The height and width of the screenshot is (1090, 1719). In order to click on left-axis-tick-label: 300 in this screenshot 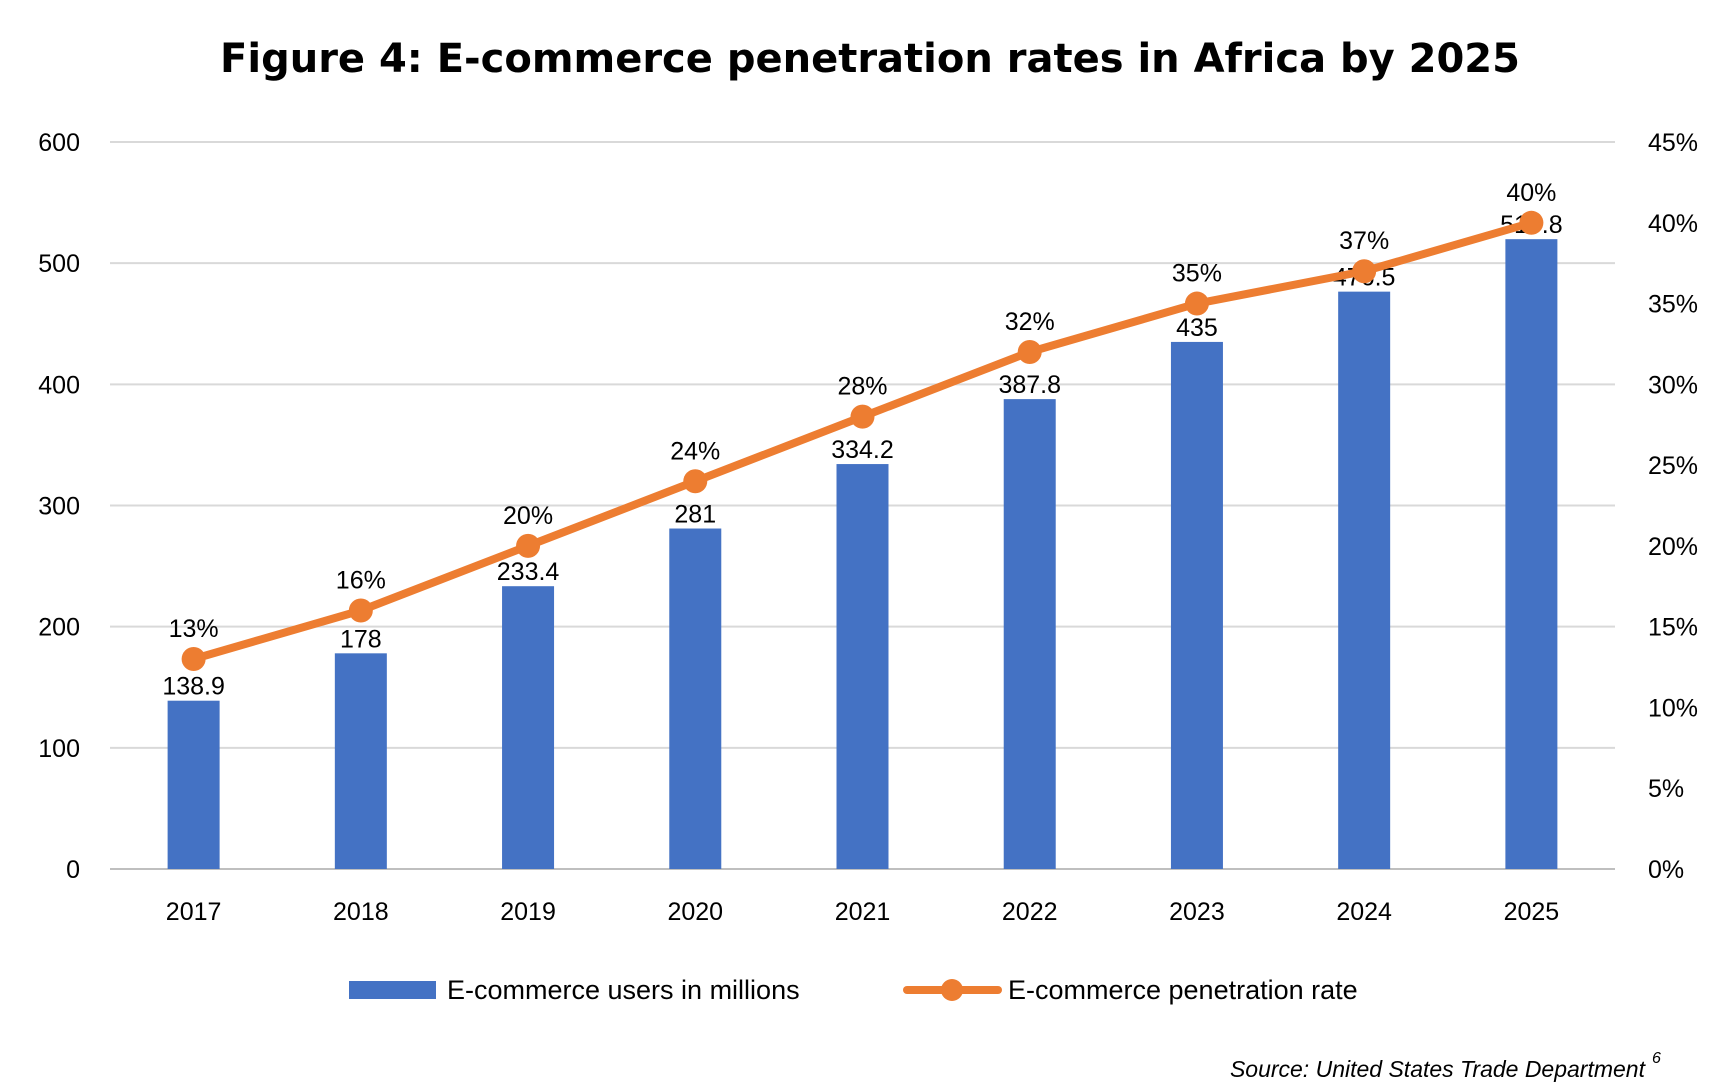, I will do `click(59, 507)`.